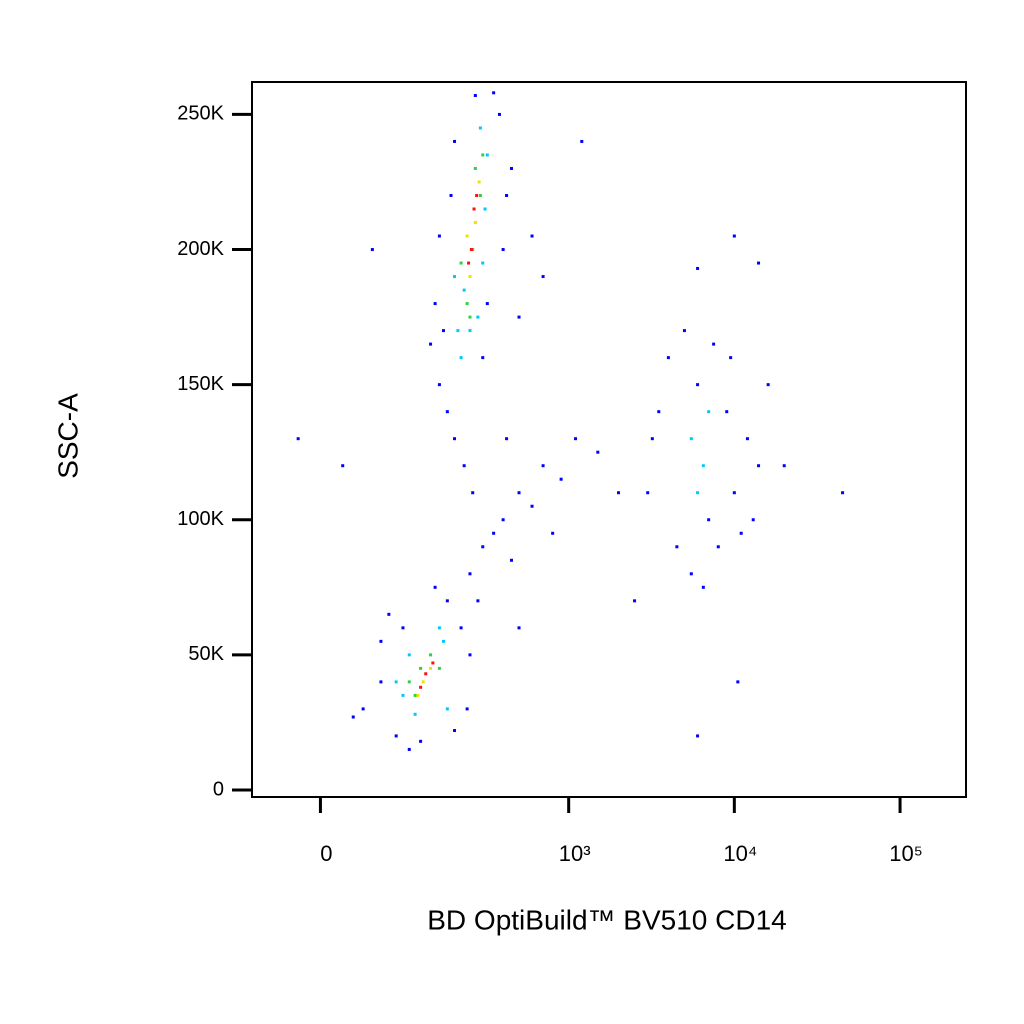  What do you see at coordinates (200, 384) in the screenshot?
I see `y-tick-label: 150K` at bounding box center [200, 384].